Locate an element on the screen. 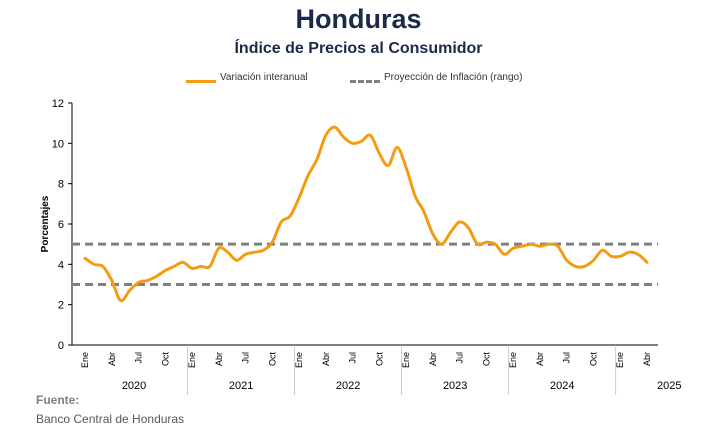 The image size is (717, 443). source-text: Banco Central de Honduras is located at coordinates (110, 419).